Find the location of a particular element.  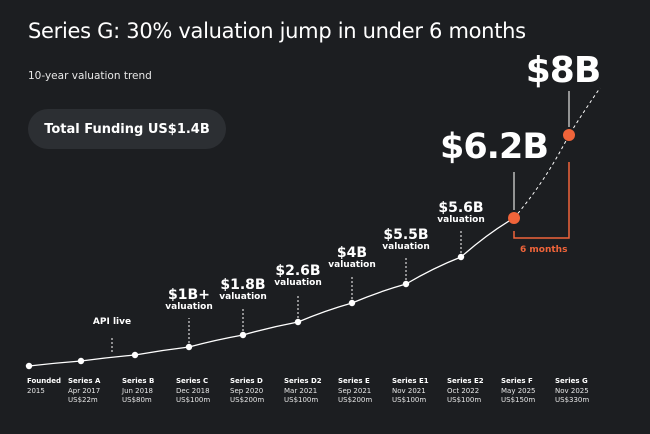

annotation-5: $5.5B valuation is located at coordinates (405, 240).